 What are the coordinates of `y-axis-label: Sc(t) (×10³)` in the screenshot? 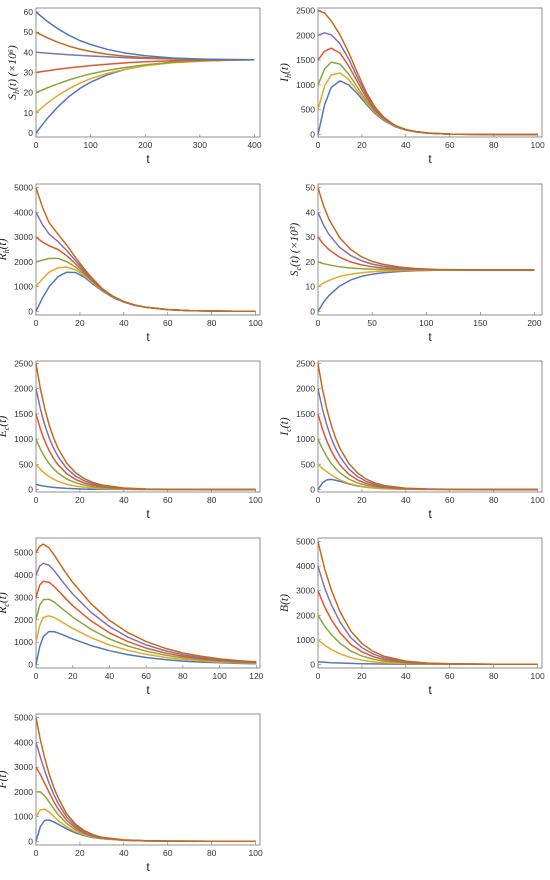 It's located at (296, 250).